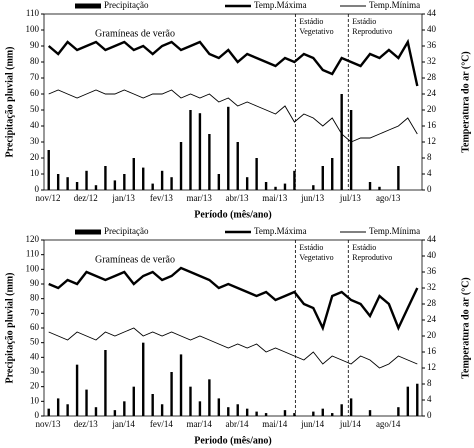  I want to click on y-tick-label: 110, so click(33, 13).